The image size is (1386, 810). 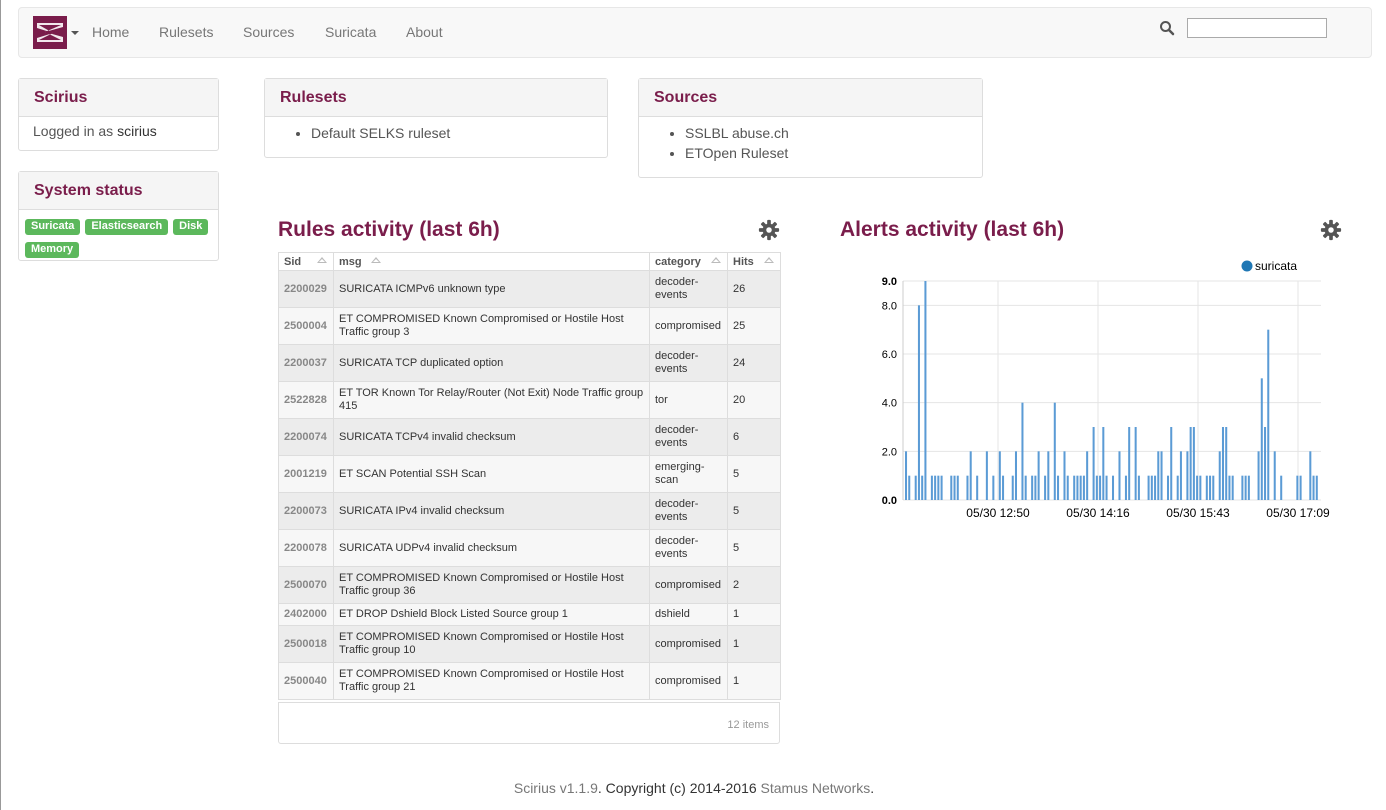 What do you see at coordinates (1167, 28) in the screenshot?
I see `search-icon` at bounding box center [1167, 28].